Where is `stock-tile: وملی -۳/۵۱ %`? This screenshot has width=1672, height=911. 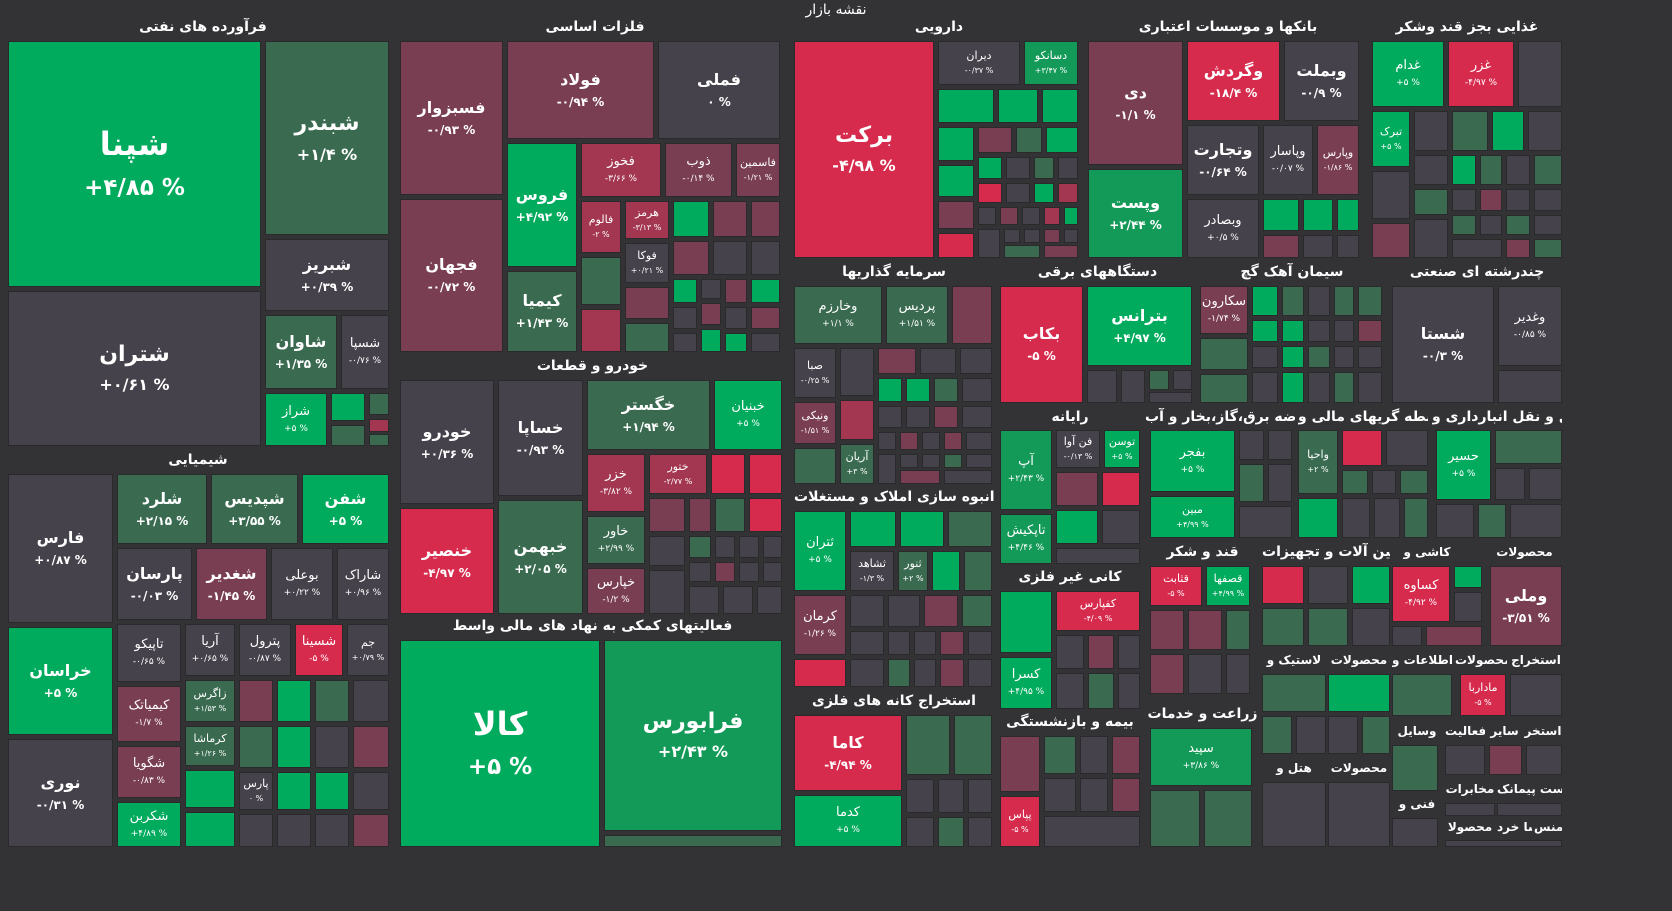 stock-tile: وملی -۳/۵۱ % is located at coordinates (1526, 606).